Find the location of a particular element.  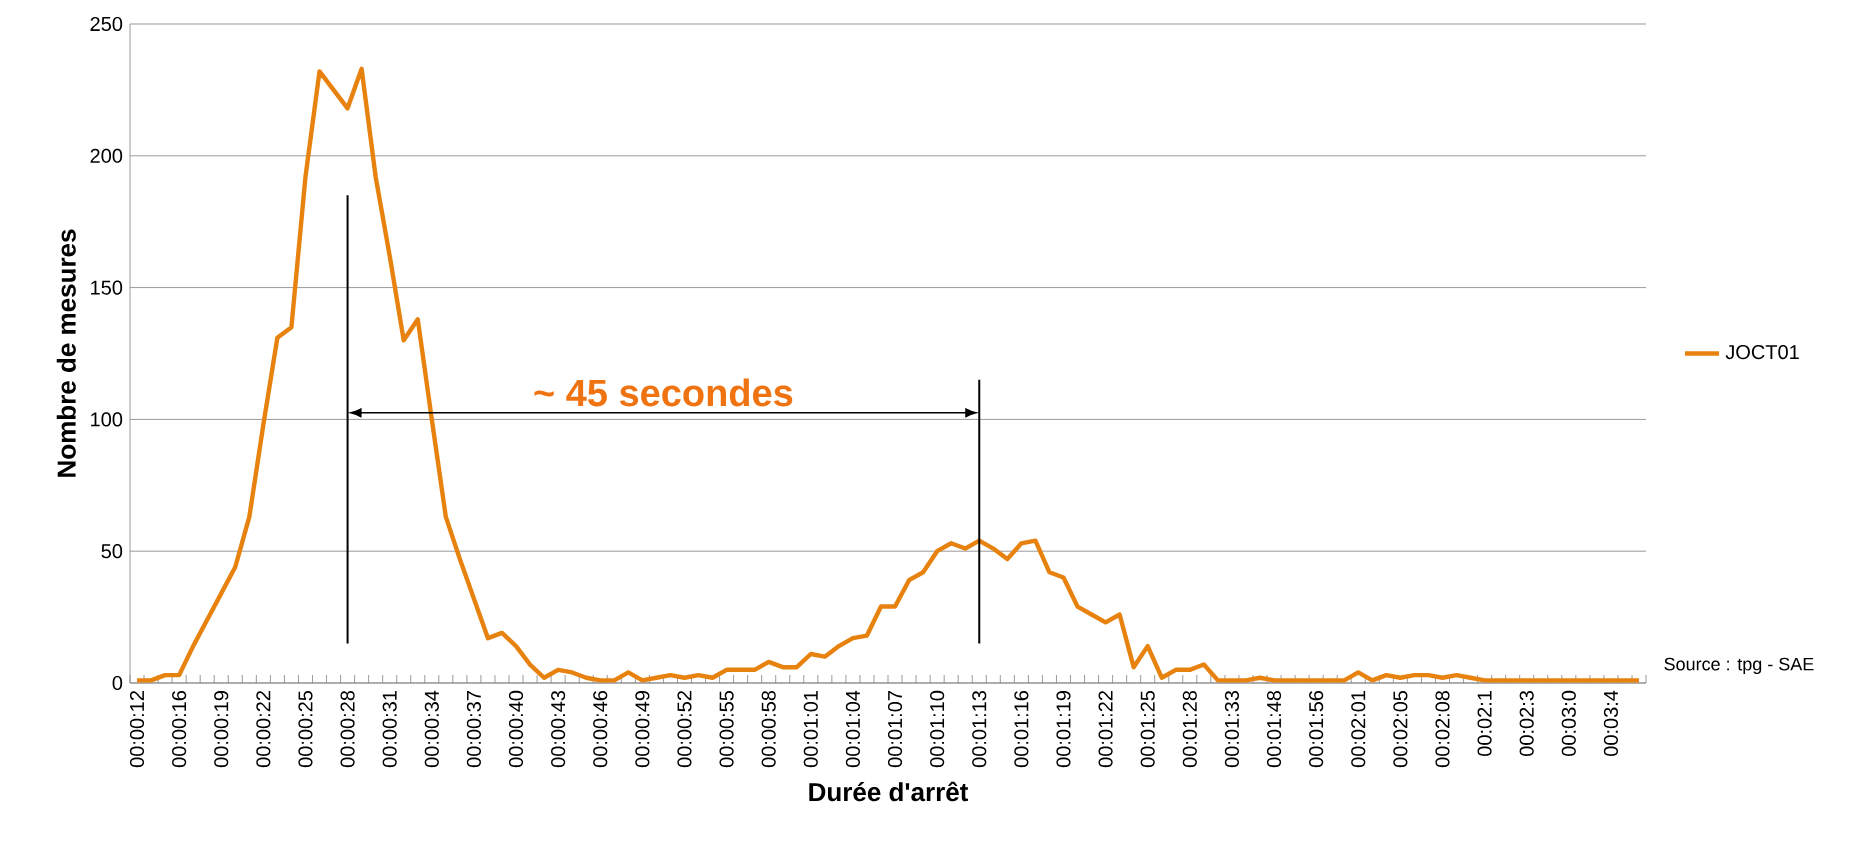

x-tick-label: 00:00:52 is located at coordinates (684, 729).